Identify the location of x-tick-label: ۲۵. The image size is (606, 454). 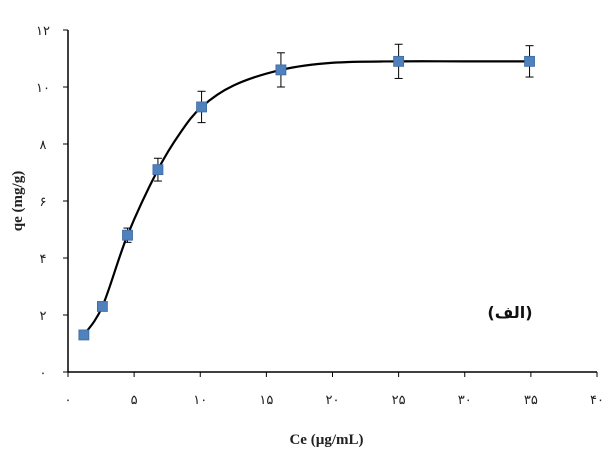
(399, 400).